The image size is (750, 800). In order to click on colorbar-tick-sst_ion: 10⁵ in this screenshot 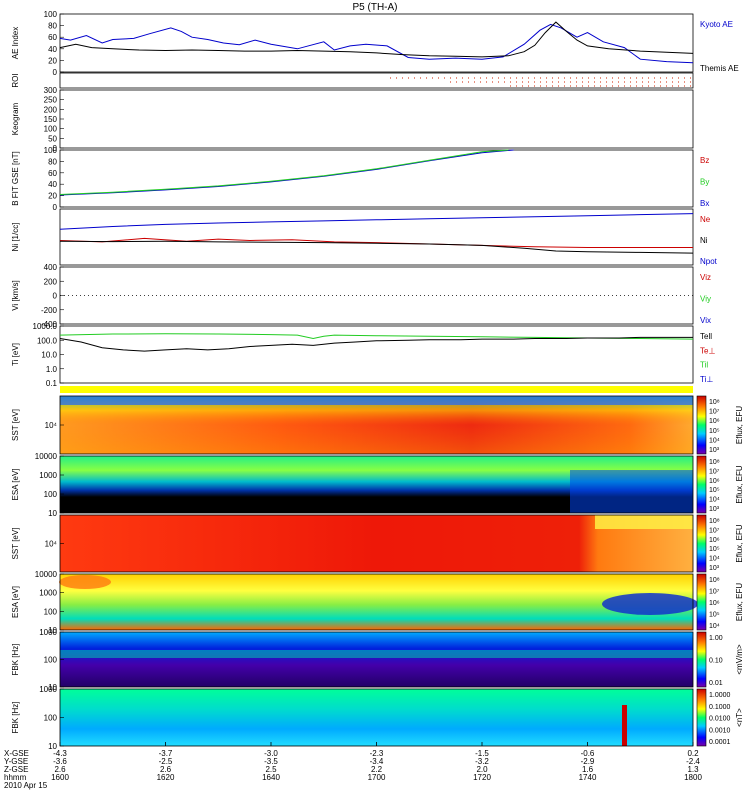, I will do `click(714, 431)`.